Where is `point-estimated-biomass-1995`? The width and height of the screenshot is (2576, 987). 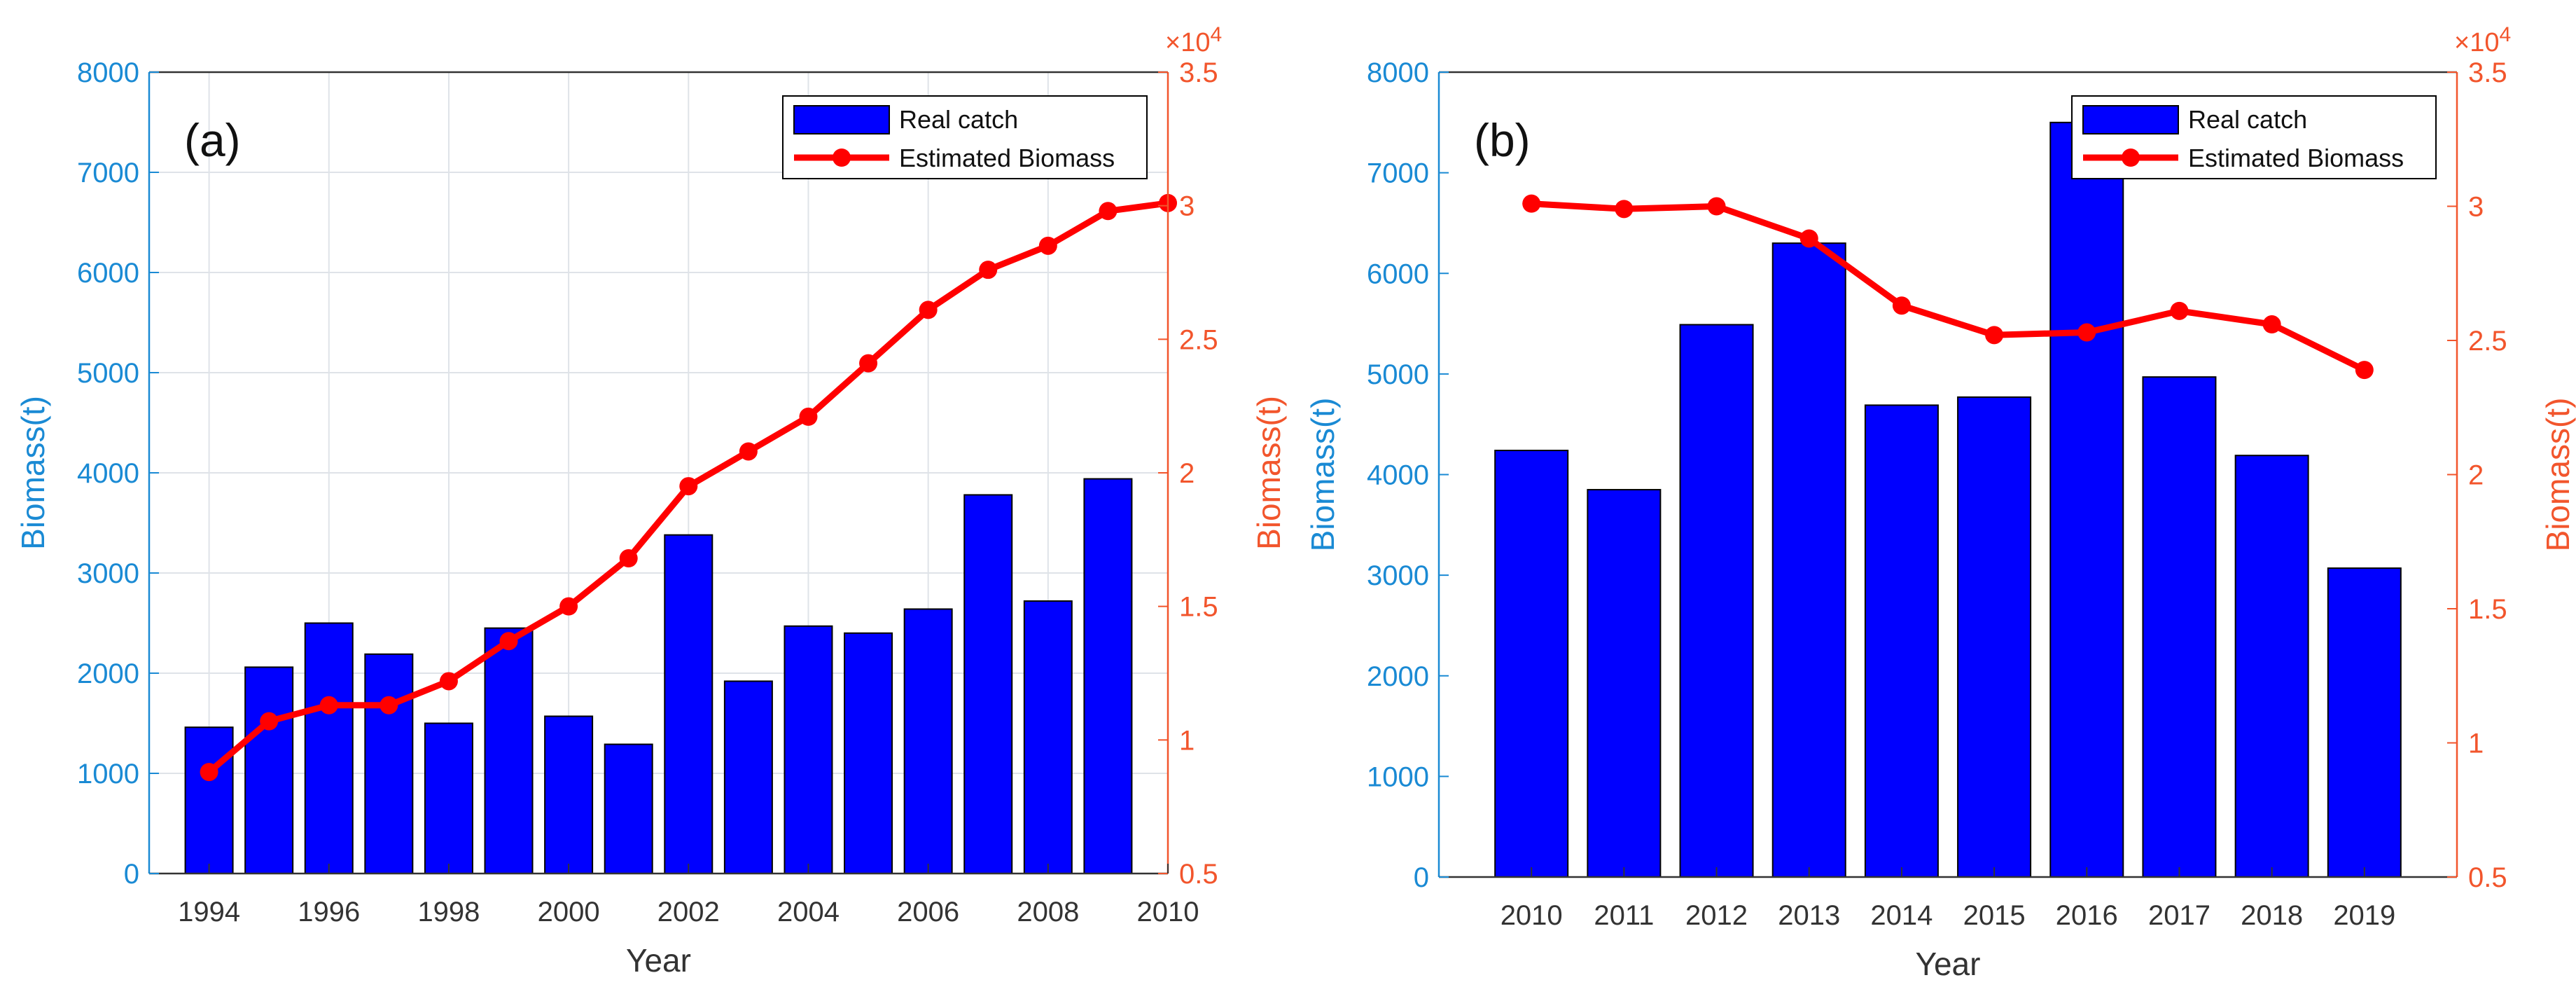
point-estimated-biomass-1995 is located at coordinates (269, 721).